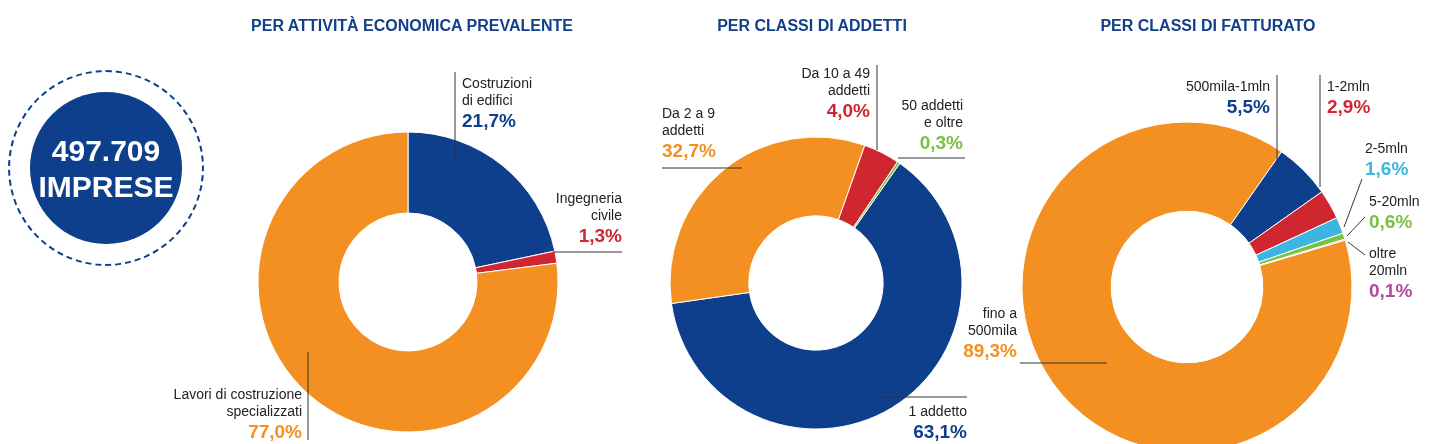 This screenshot has height=444, width=1445. I want to click on data-label: 32,7%, so click(689, 150).